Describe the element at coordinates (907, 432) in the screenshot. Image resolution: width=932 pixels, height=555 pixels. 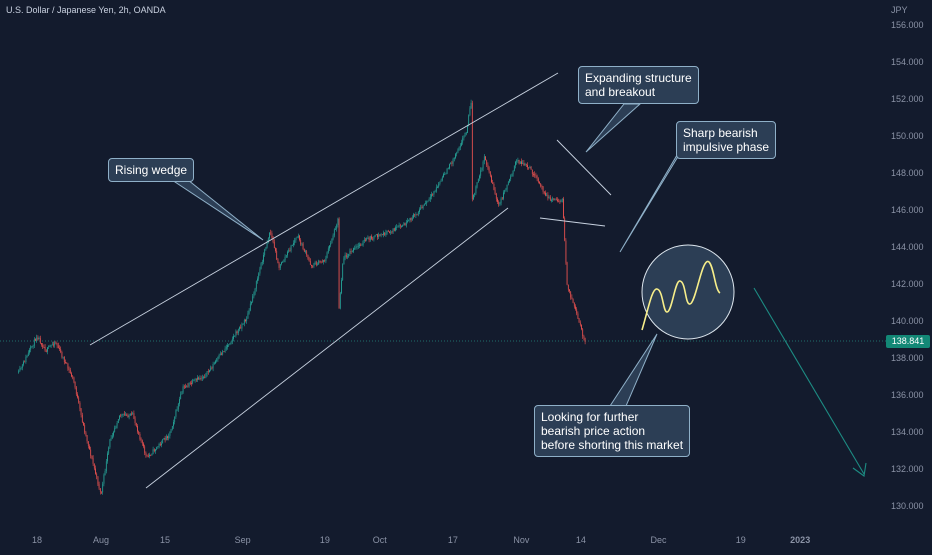
I see `price-tick-label: 134.000` at that location.